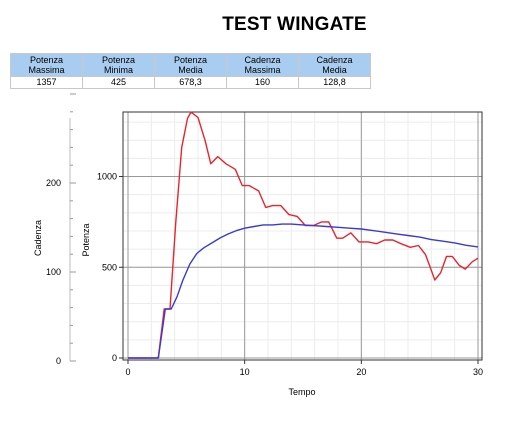 This screenshot has height=433, width=505. What do you see at coordinates (38, 238) in the screenshot?
I see `cadenza-axis-label: Cadenza` at bounding box center [38, 238].